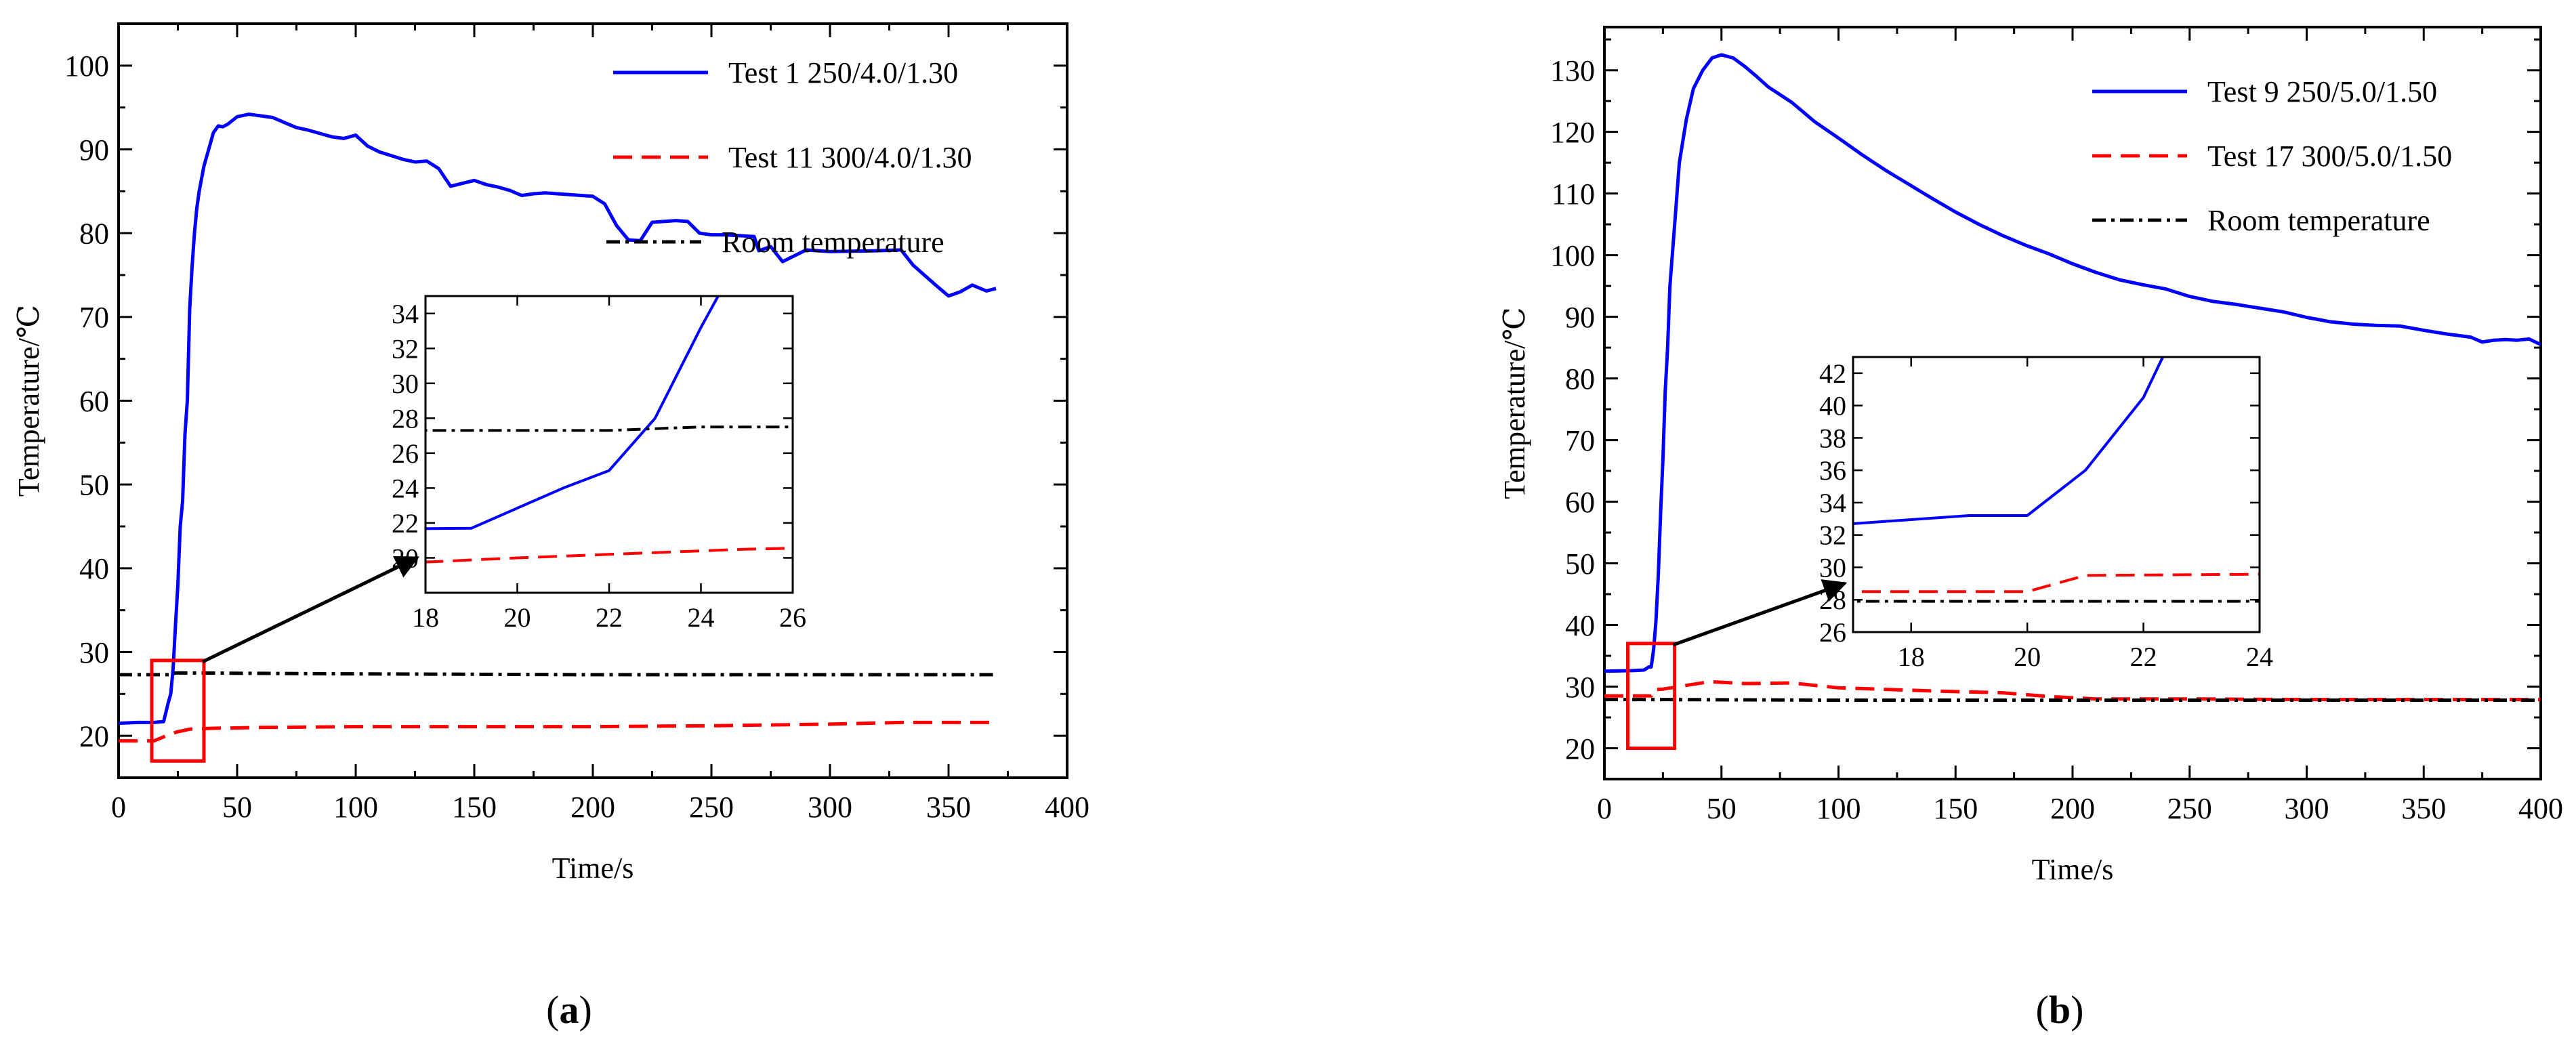 The height and width of the screenshot is (1046, 2576). I want to click on inset-axis-y-tick-label: 42, so click(1832, 373).